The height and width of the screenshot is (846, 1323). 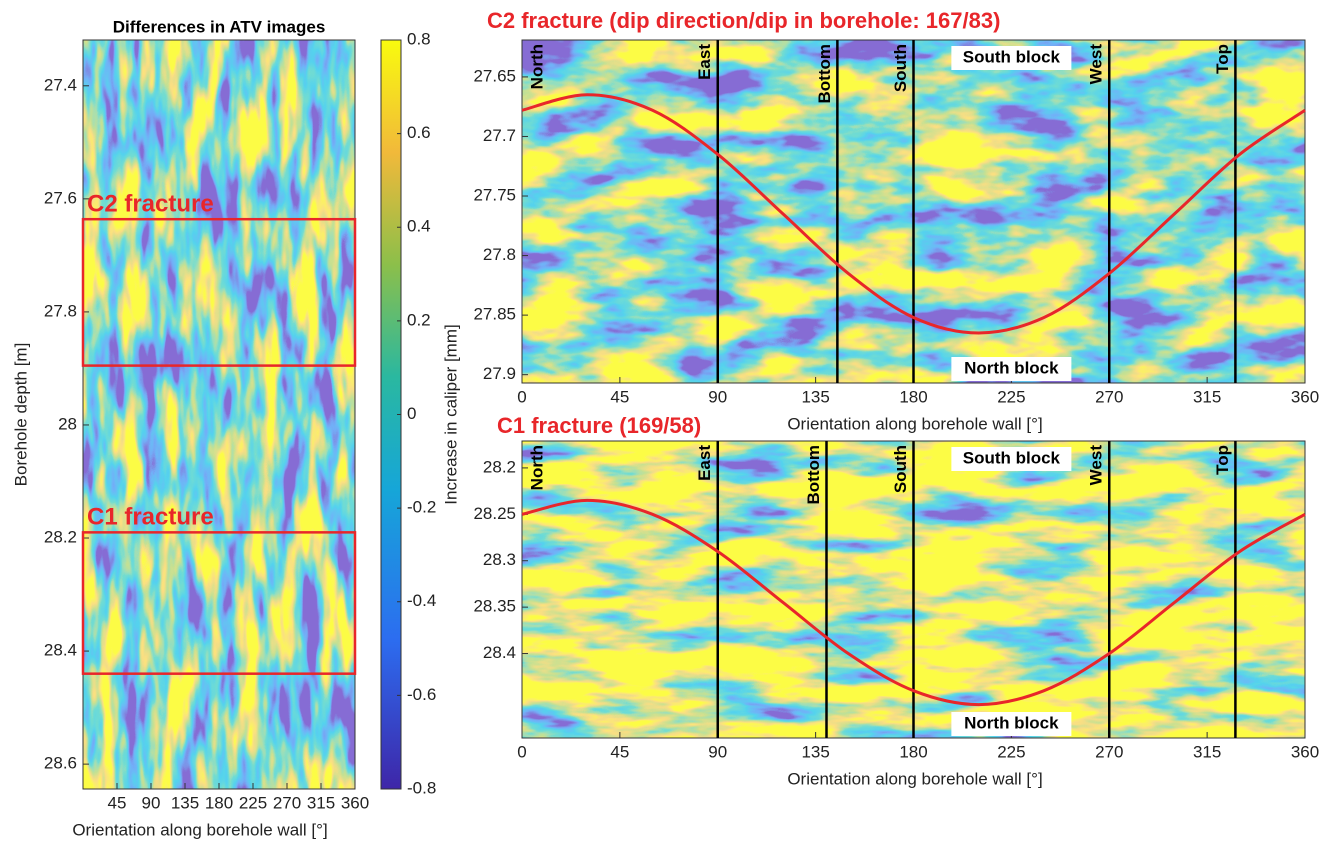 I want to click on colorbar-tick-label: -0.2, so click(x=421, y=507).